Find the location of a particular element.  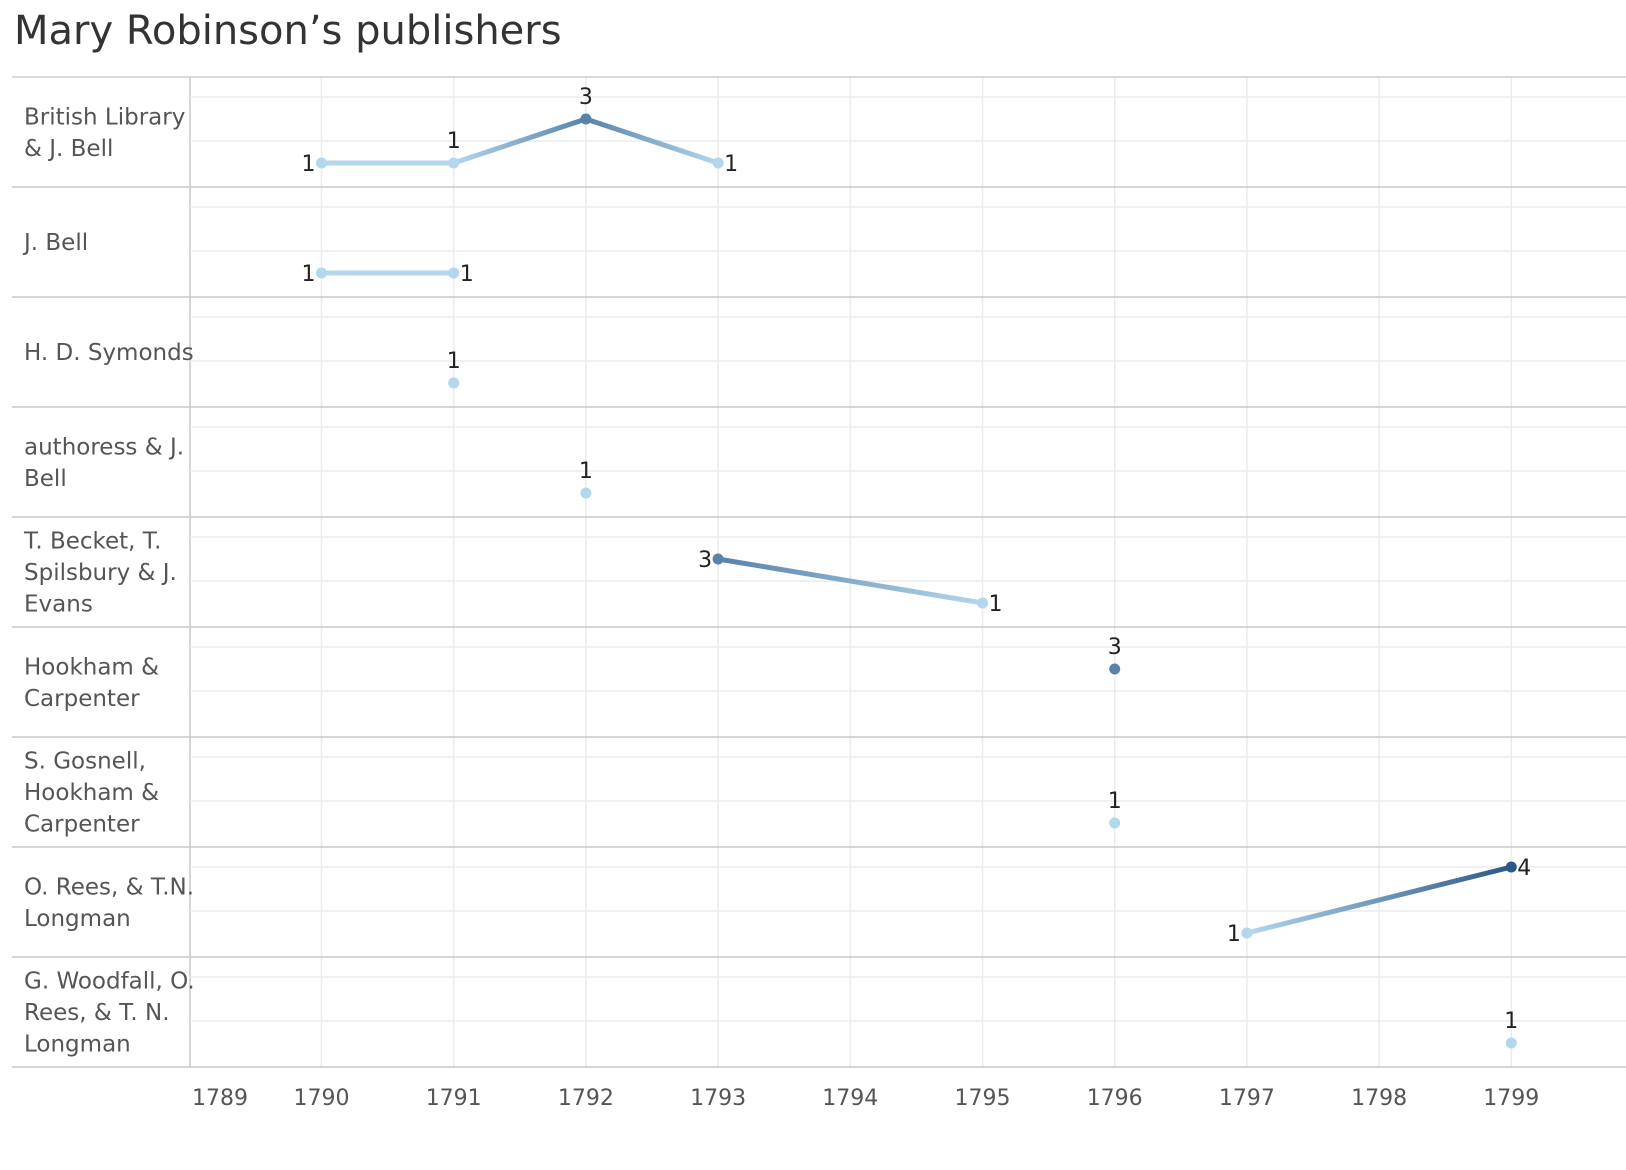

x-tick-label: 1795 is located at coordinates (983, 1098).